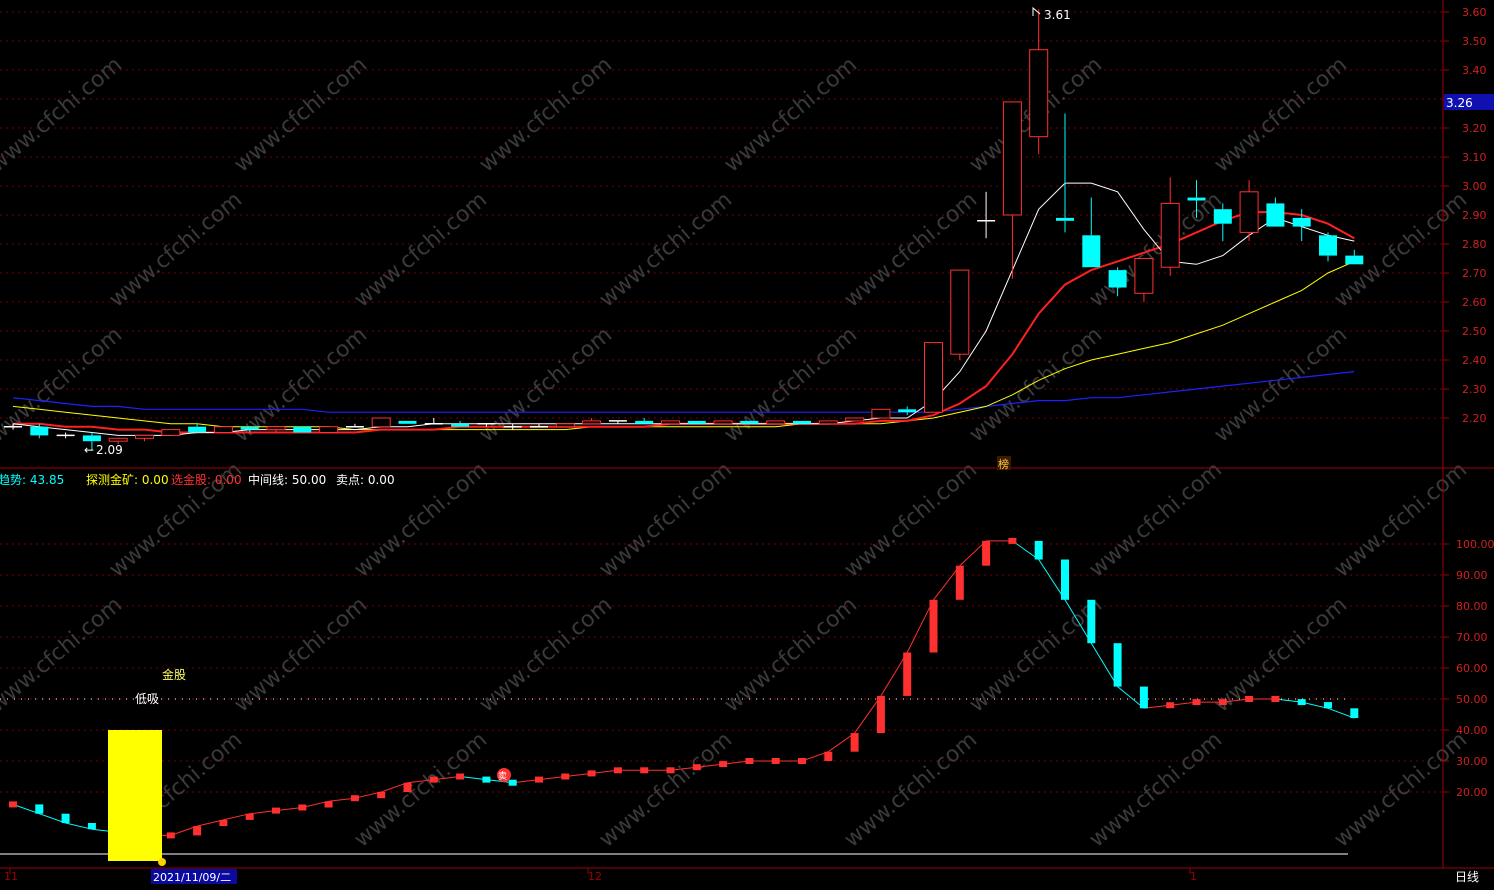 The width and height of the screenshot is (1494, 890). I want to click on price-tick-label: 2.90, so click(1474, 215).